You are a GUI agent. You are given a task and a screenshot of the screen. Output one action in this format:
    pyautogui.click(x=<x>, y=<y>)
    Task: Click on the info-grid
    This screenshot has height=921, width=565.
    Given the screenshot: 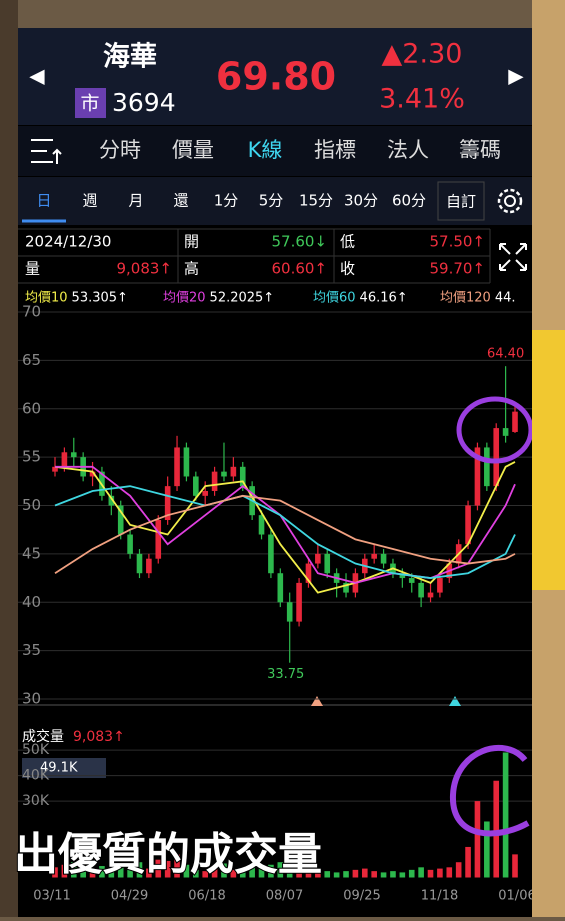 What is the action you would take?
    pyautogui.click(x=254, y=256)
    